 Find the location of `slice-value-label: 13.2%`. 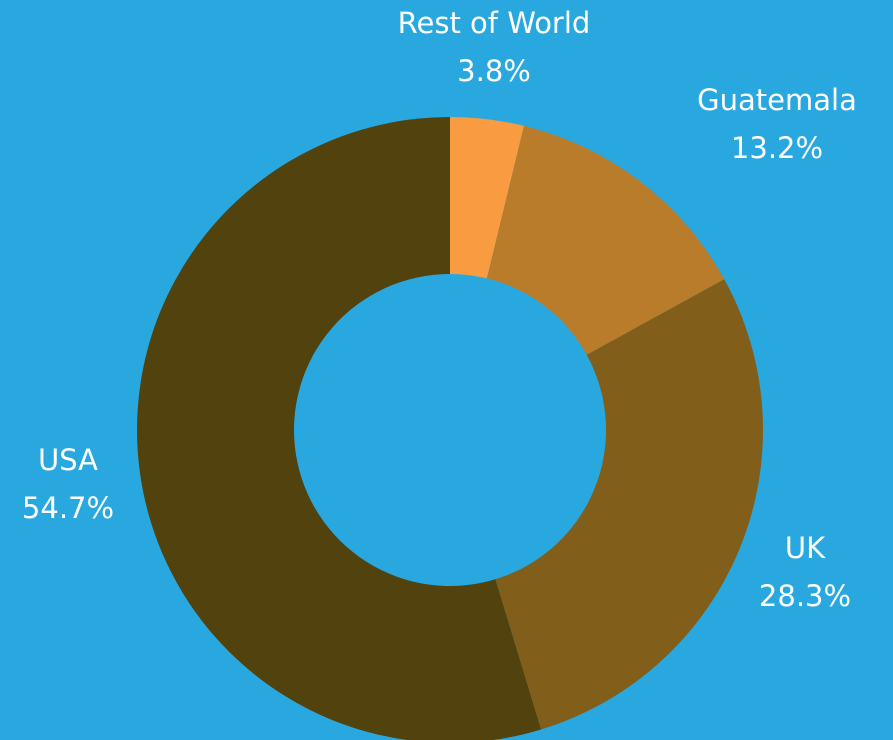

slice-value-label: 13.2% is located at coordinates (777, 148).